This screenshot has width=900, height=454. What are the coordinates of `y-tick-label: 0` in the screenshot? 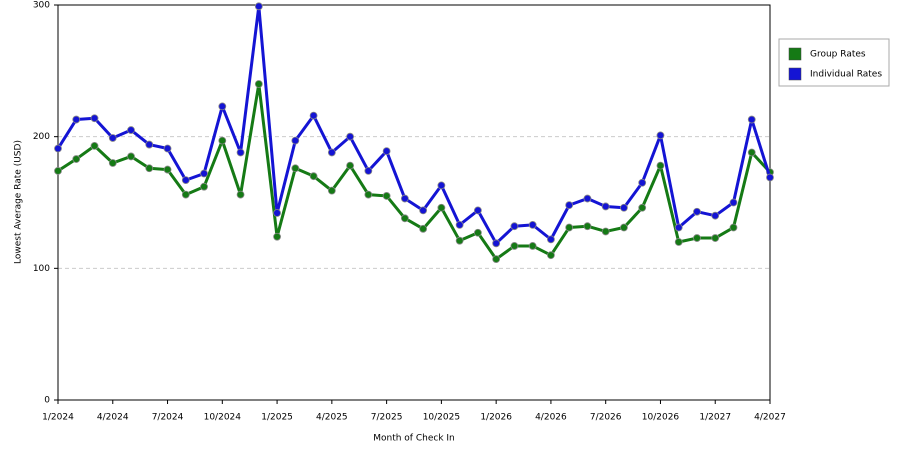 It's located at (47, 401).